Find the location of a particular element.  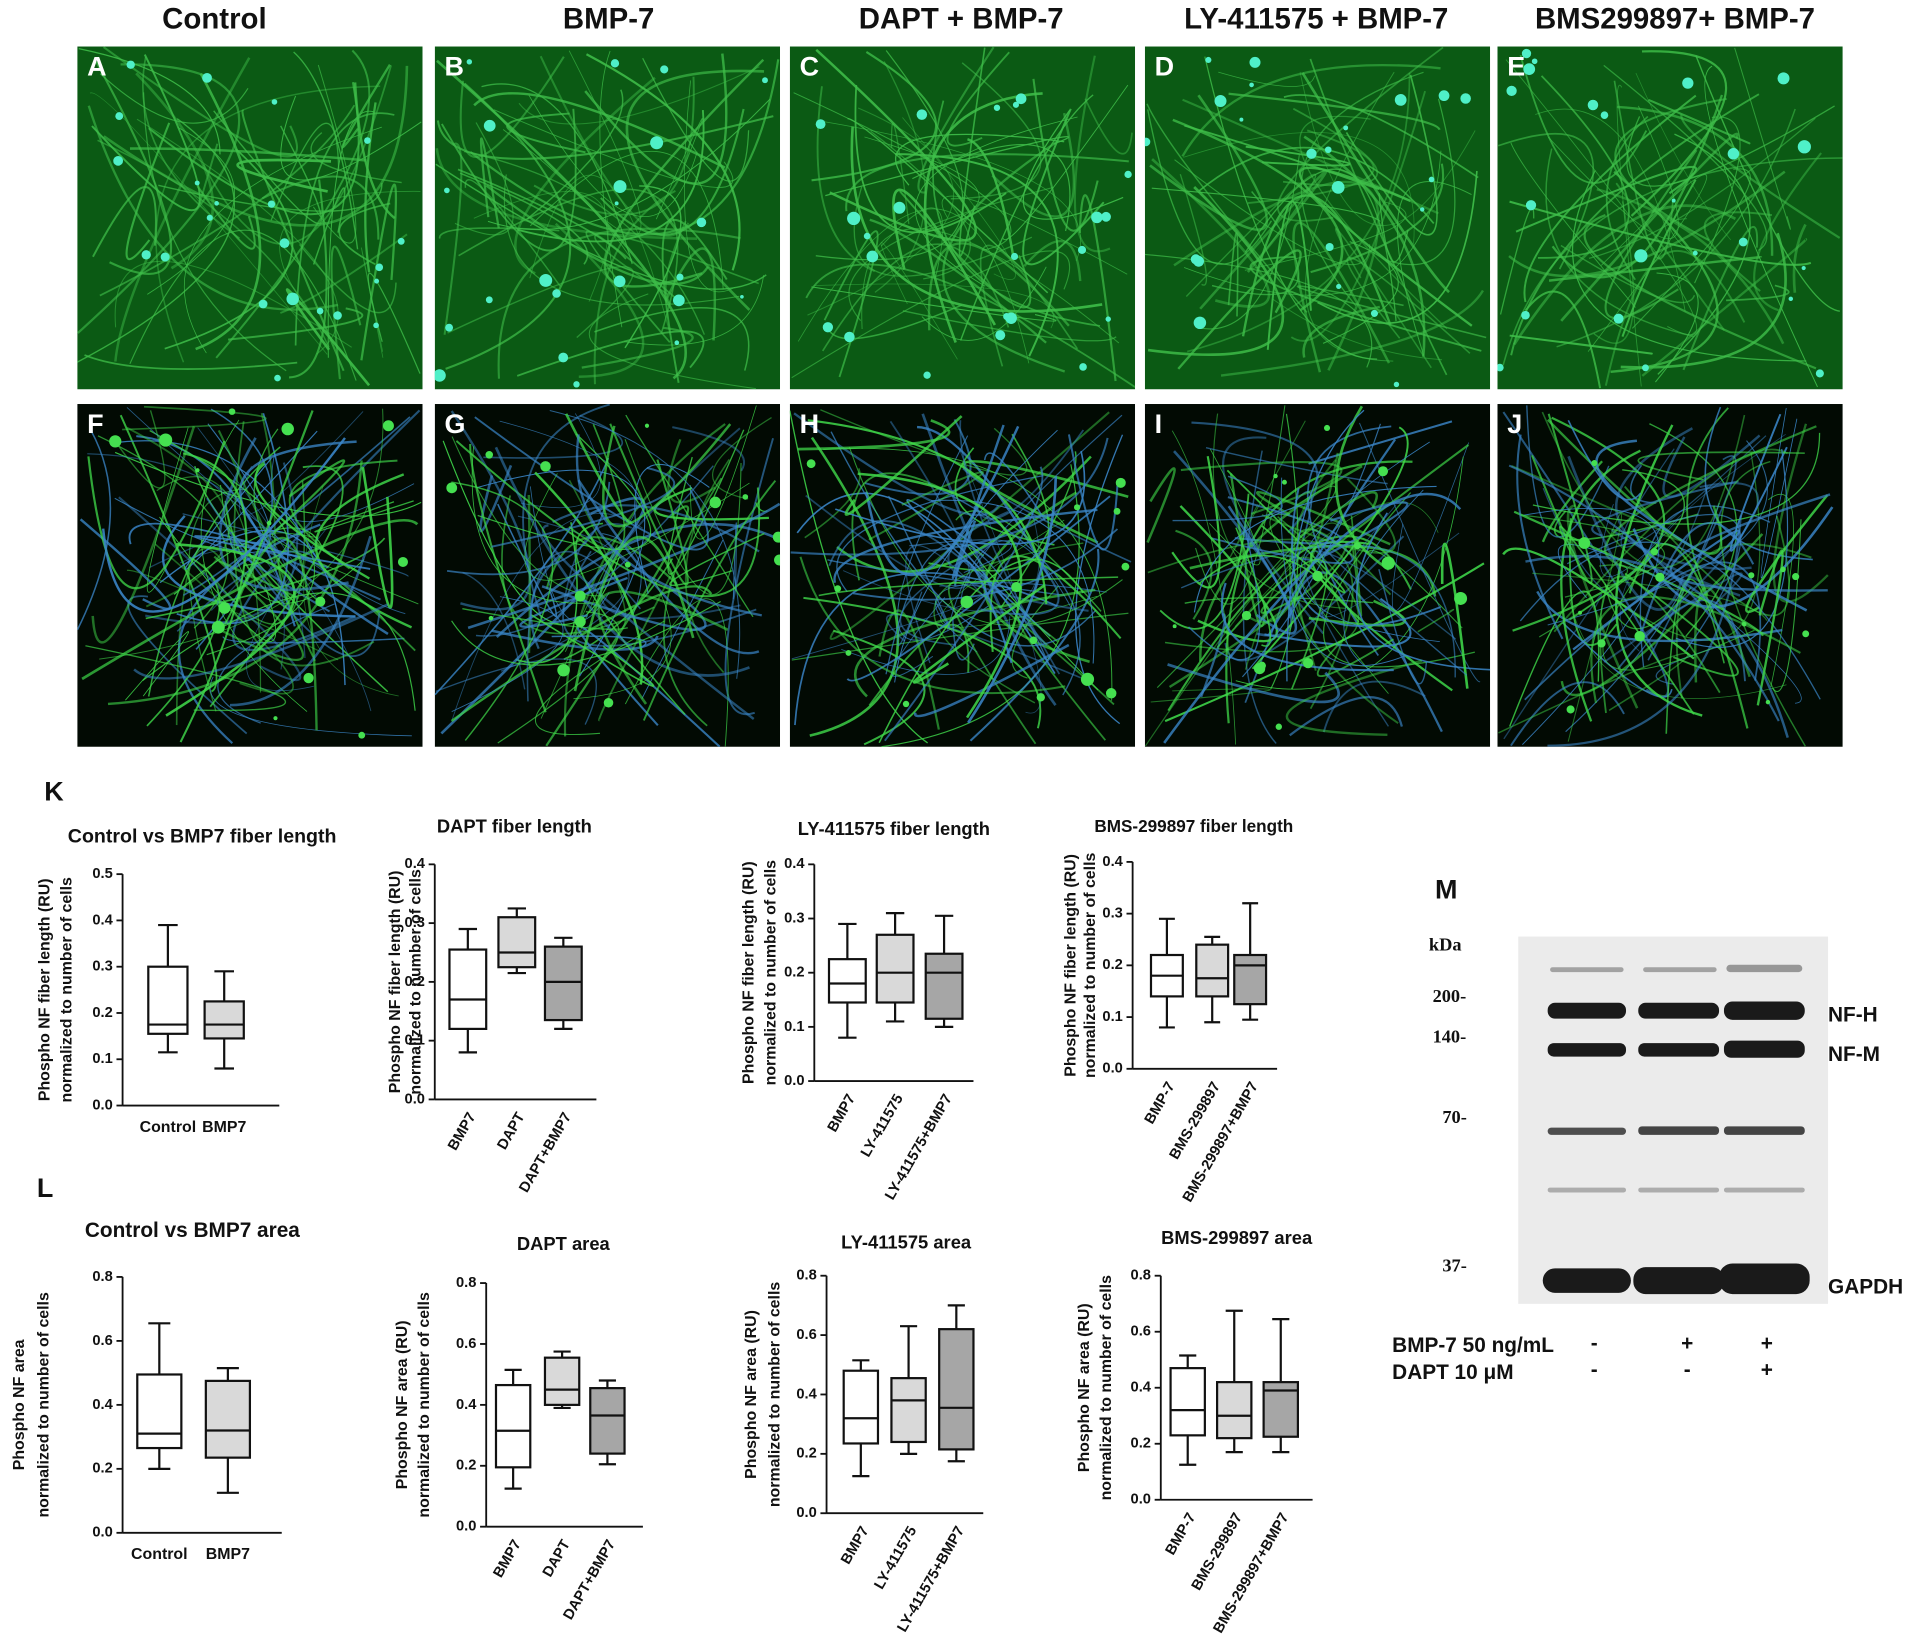

y-tick-label: 0.6 is located at coordinates (102, 1341).